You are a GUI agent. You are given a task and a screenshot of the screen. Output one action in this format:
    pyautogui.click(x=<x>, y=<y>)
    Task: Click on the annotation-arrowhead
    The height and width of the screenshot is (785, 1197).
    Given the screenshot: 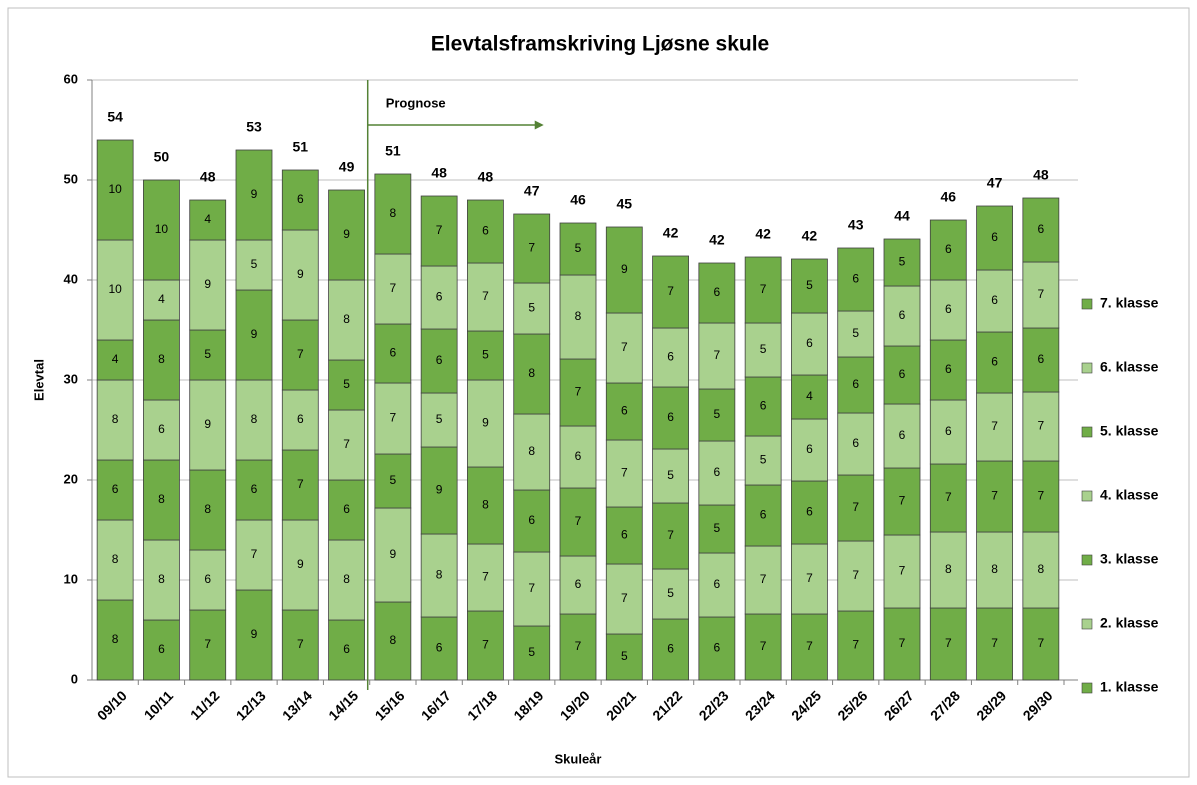 What is the action you would take?
    pyautogui.click(x=539, y=125)
    